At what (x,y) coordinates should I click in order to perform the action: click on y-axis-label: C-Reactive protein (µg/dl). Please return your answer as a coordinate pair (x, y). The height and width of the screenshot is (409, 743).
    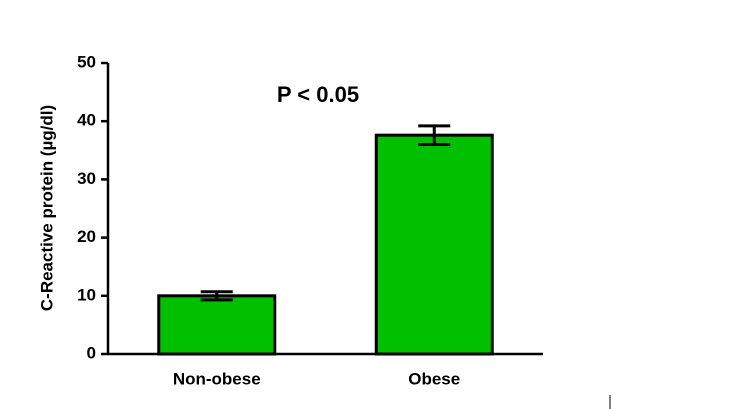
    Looking at the image, I should click on (46, 208).